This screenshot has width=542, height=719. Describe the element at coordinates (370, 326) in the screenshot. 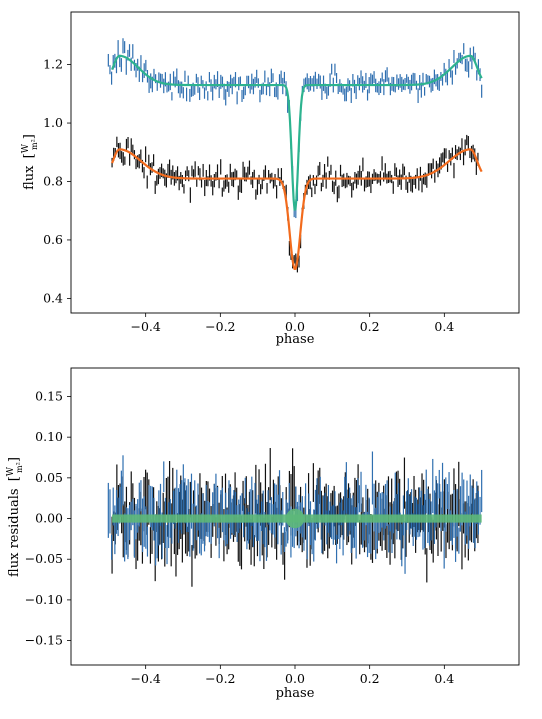

I see `top-x-tick-label: 0.2` at that location.